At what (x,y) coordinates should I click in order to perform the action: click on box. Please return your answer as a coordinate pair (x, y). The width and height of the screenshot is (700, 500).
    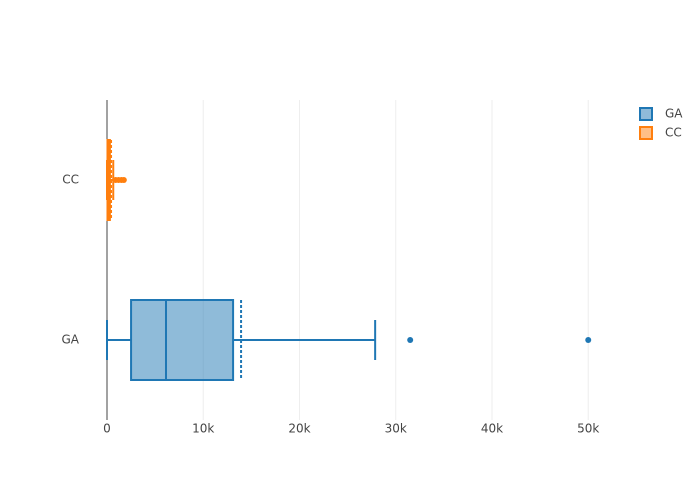
    Looking at the image, I should click on (182, 340).